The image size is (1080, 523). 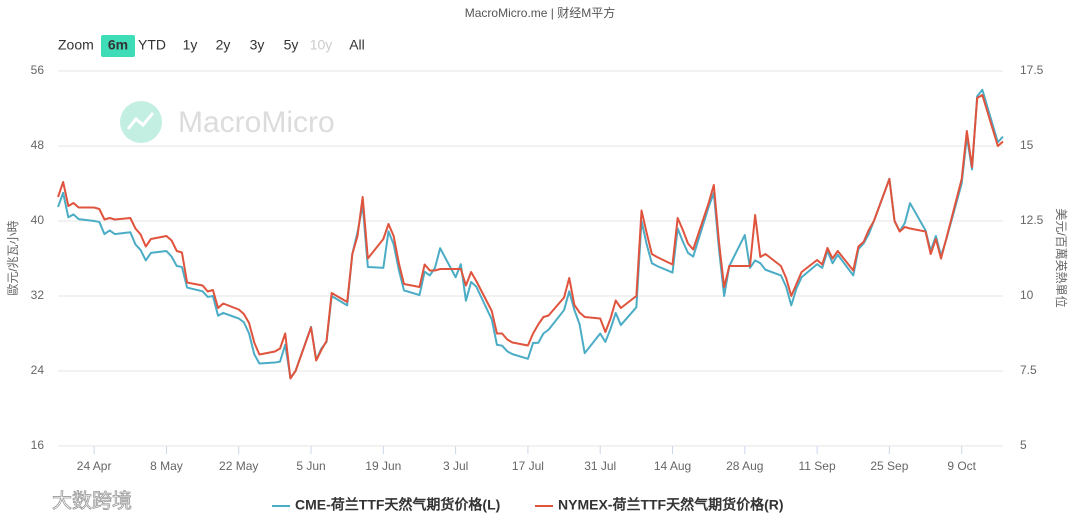 What do you see at coordinates (671, 505) in the screenshot?
I see `legend-label: NYMEX-荷兰TTF天然气期货价格(R)` at bounding box center [671, 505].